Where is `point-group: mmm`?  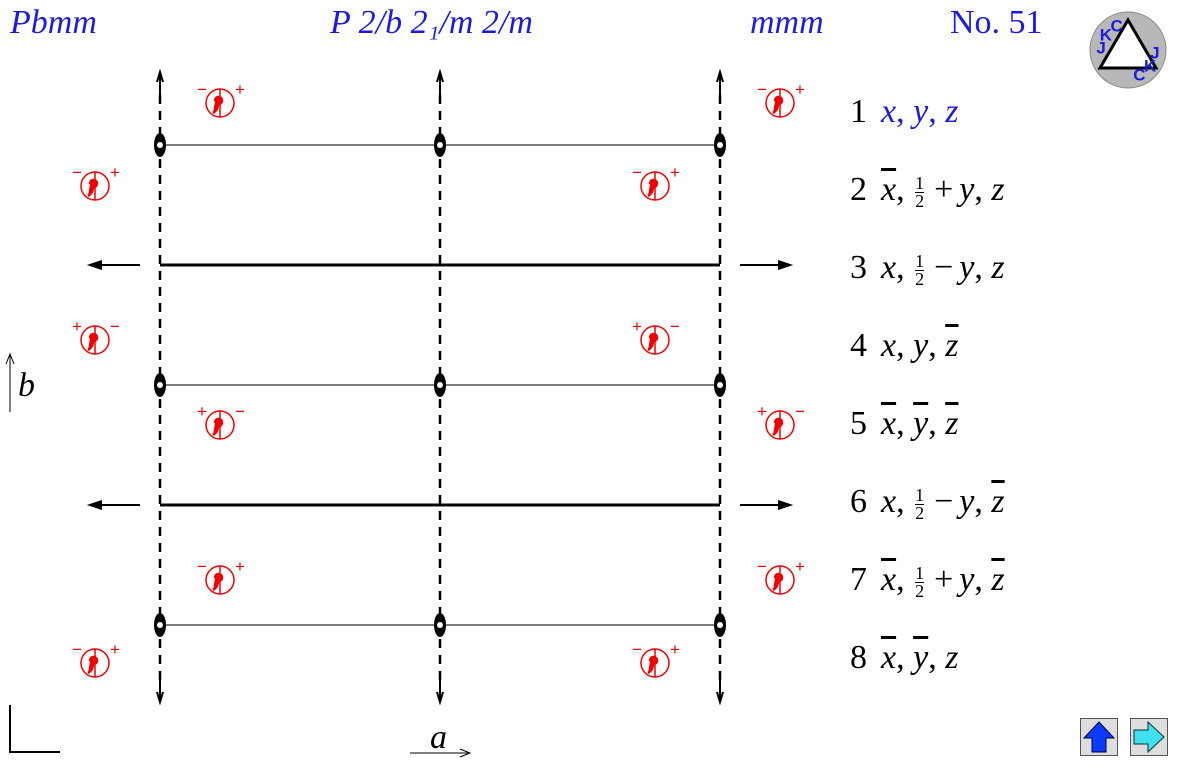 point-group: mmm is located at coordinates (787, 22).